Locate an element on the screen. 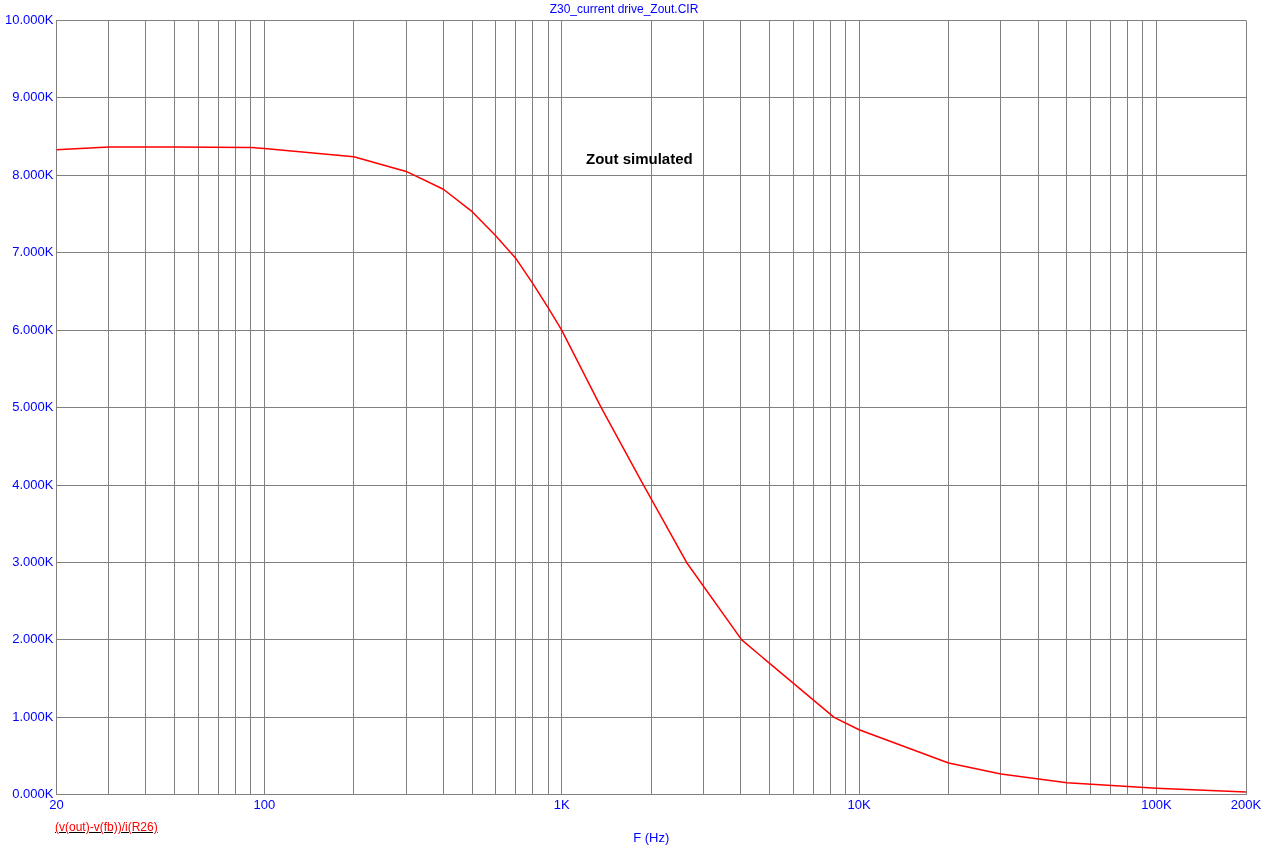 The height and width of the screenshot is (860, 1276). x-axis-title: F (Hz) is located at coordinates (651, 837).